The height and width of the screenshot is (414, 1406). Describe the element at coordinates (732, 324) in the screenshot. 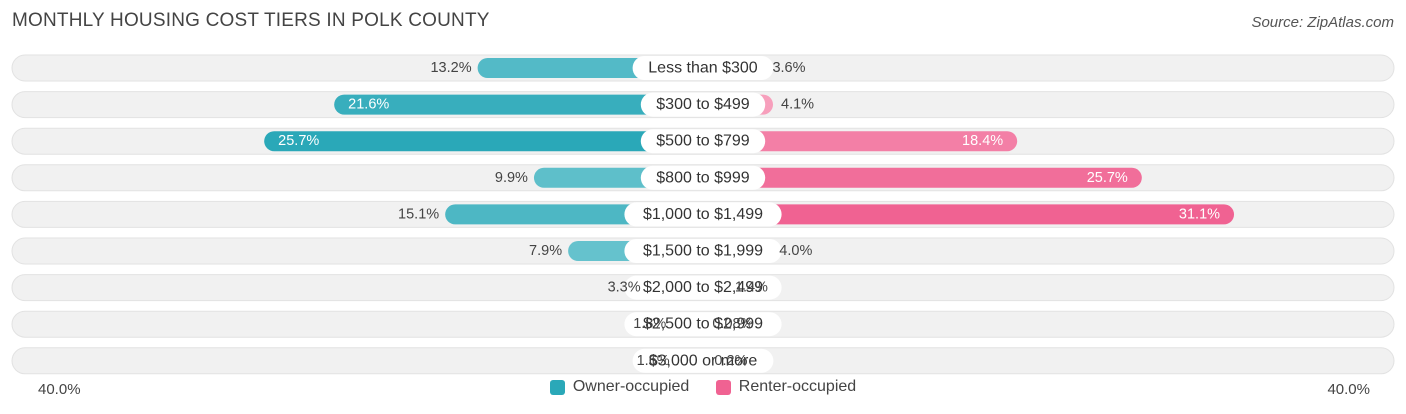

I see `renter-value-label: 0.08%` at that location.